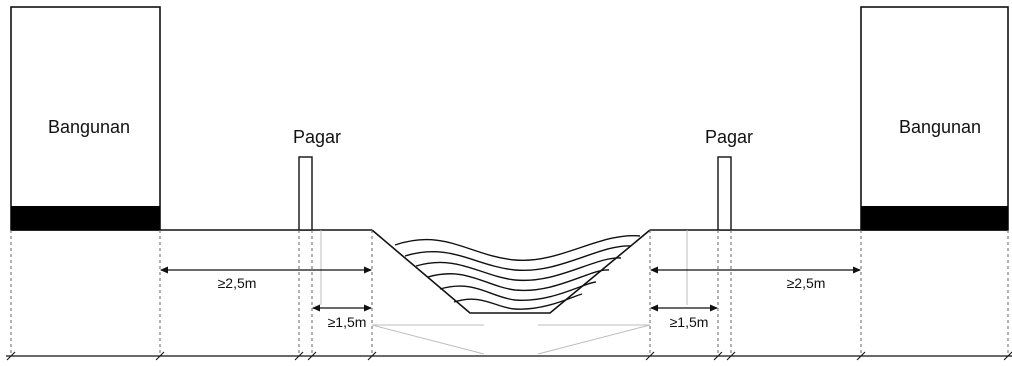  What do you see at coordinates (347, 322) in the screenshot?
I see `dim-label-fence-channel-left: ≥1,5m` at bounding box center [347, 322].